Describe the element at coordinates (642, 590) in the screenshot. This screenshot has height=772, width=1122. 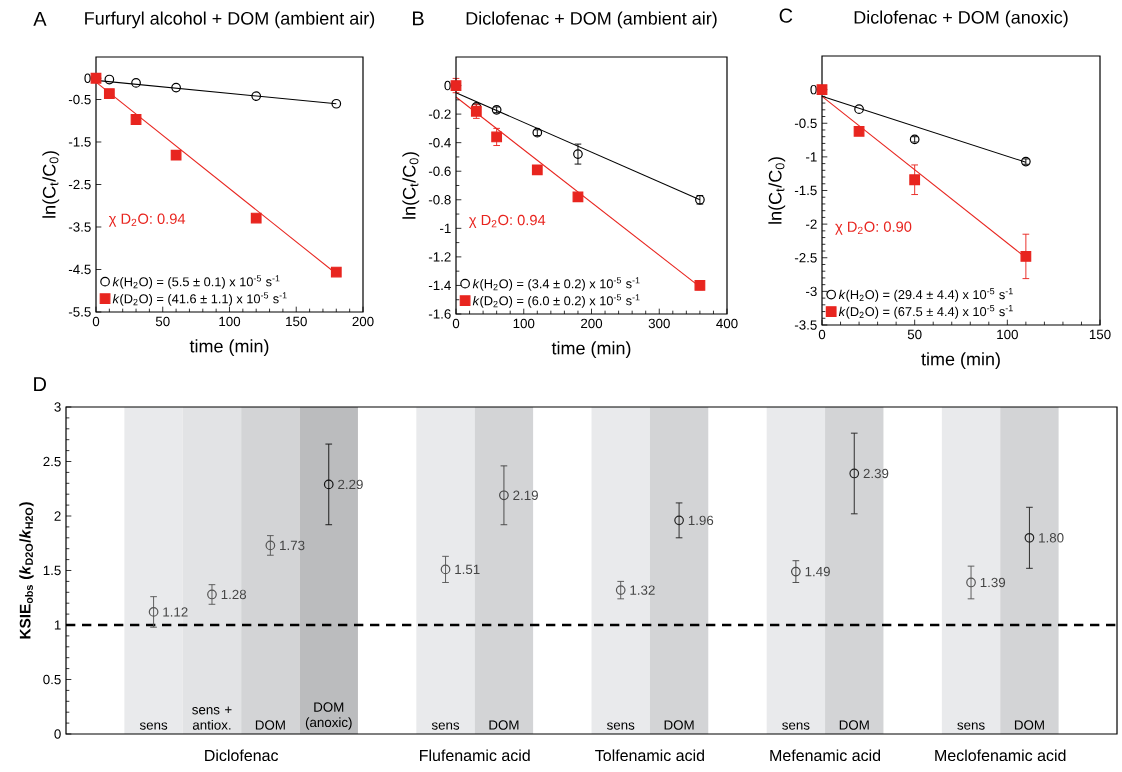
I see `data-label: 1.32` at that location.